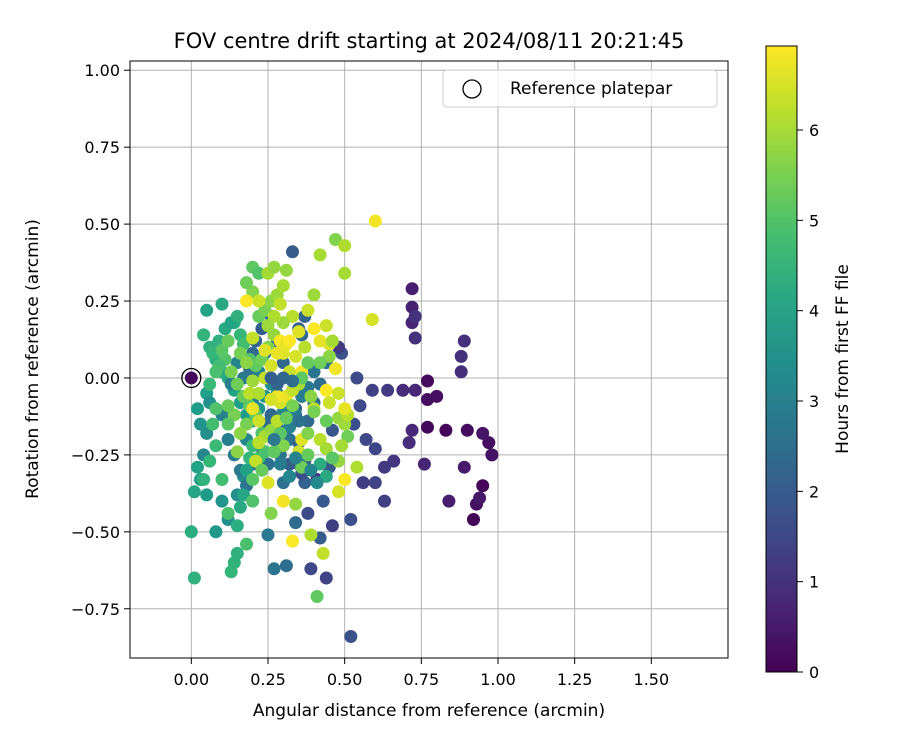 This screenshot has height=750, width=900. Describe the element at coordinates (809, 363) in the screenshot. I see `colorbar: 0 1 2 3 4 5 6 Hours from first FF file` at that location.